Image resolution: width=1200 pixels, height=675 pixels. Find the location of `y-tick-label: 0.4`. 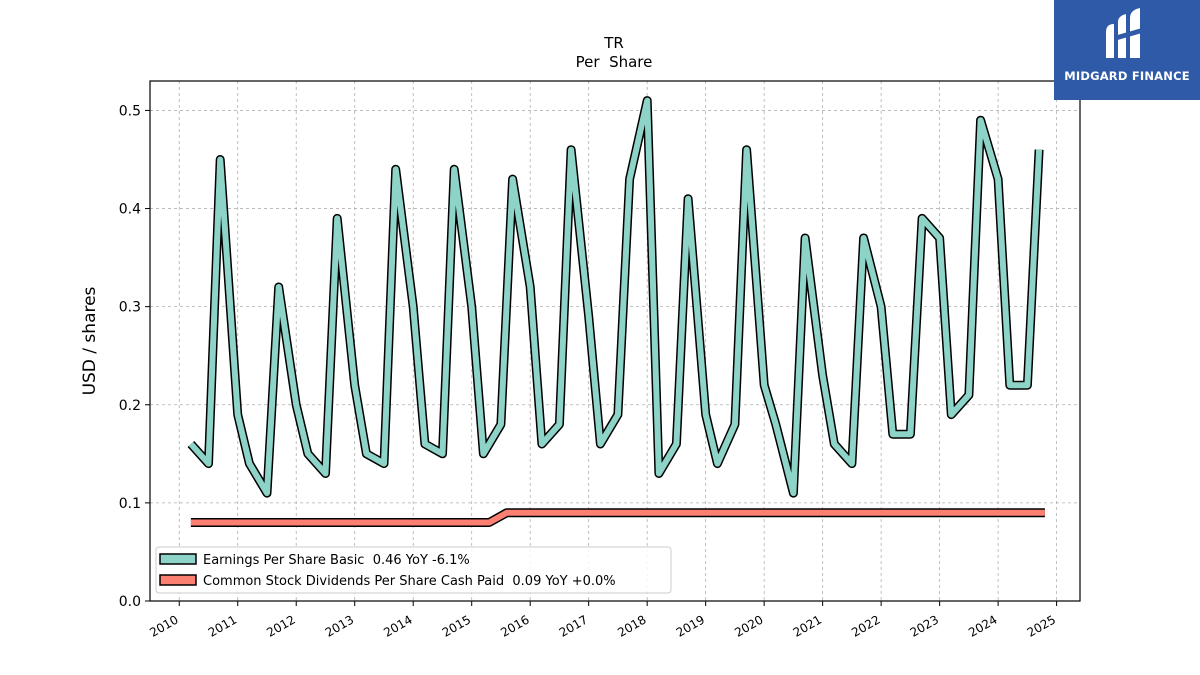

y-tick-label: 0.4 is located at coordinates (130, 210).